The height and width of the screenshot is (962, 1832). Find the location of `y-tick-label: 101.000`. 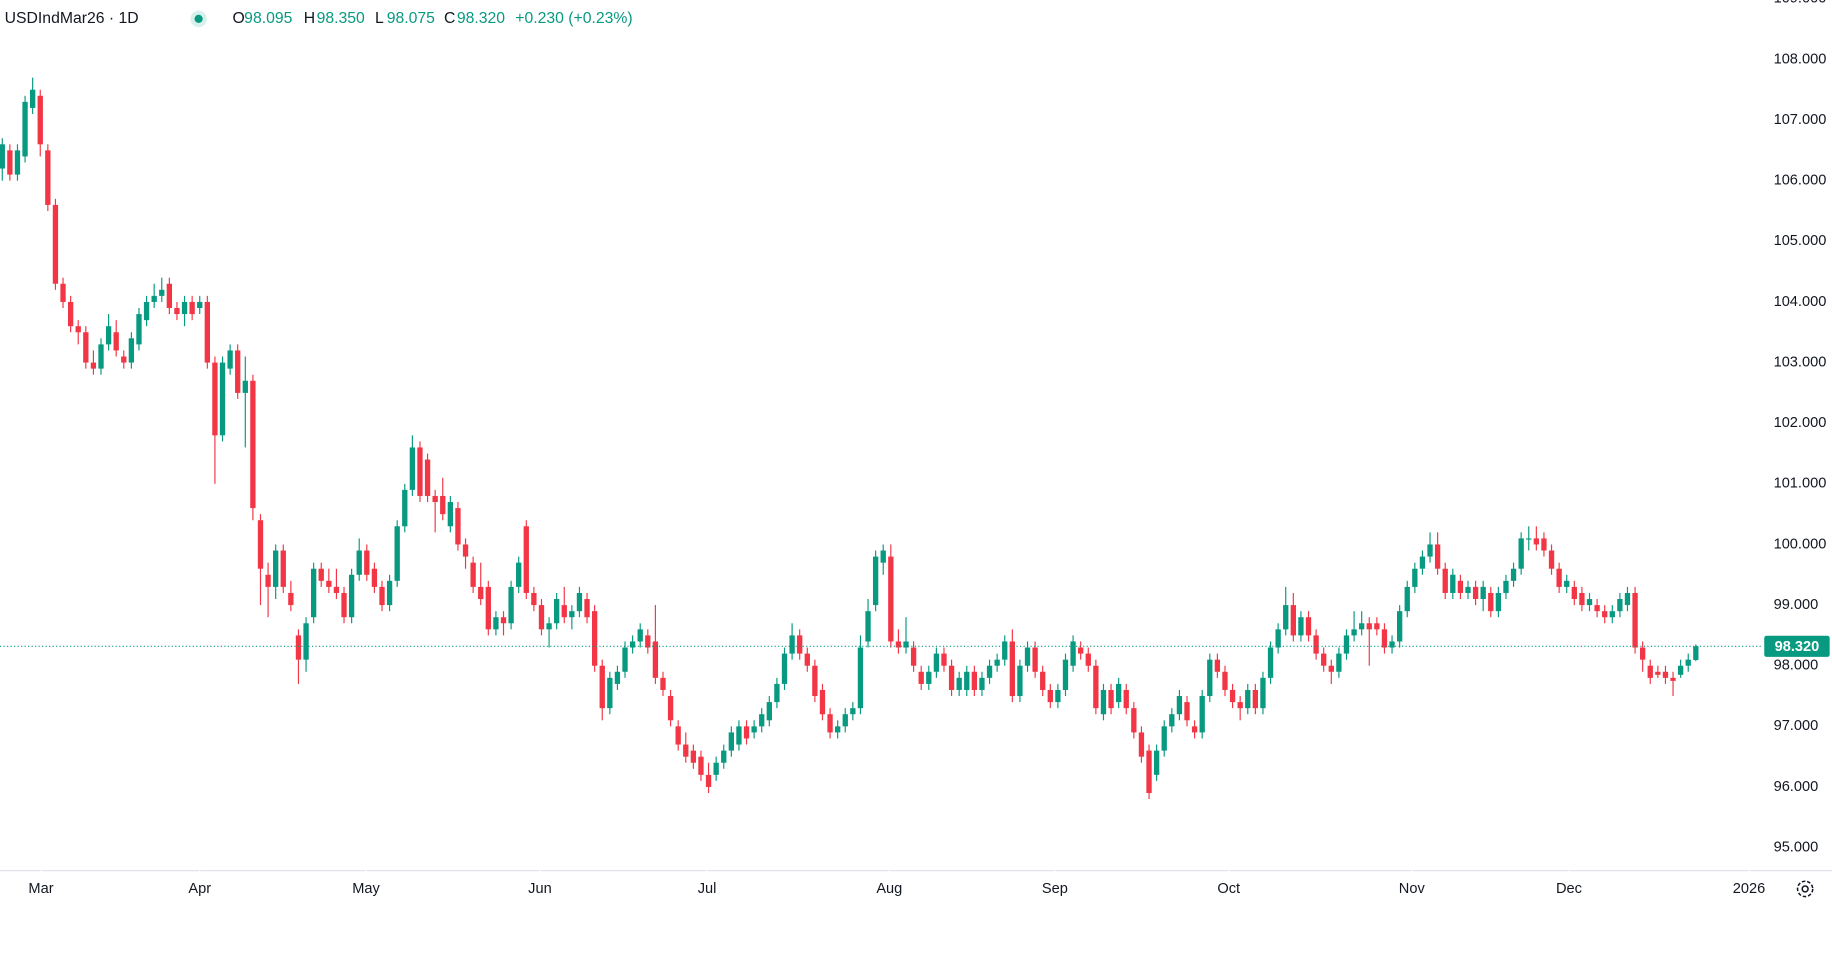

y-tick-label: 101.000 is located at coordinates (1800, 484).